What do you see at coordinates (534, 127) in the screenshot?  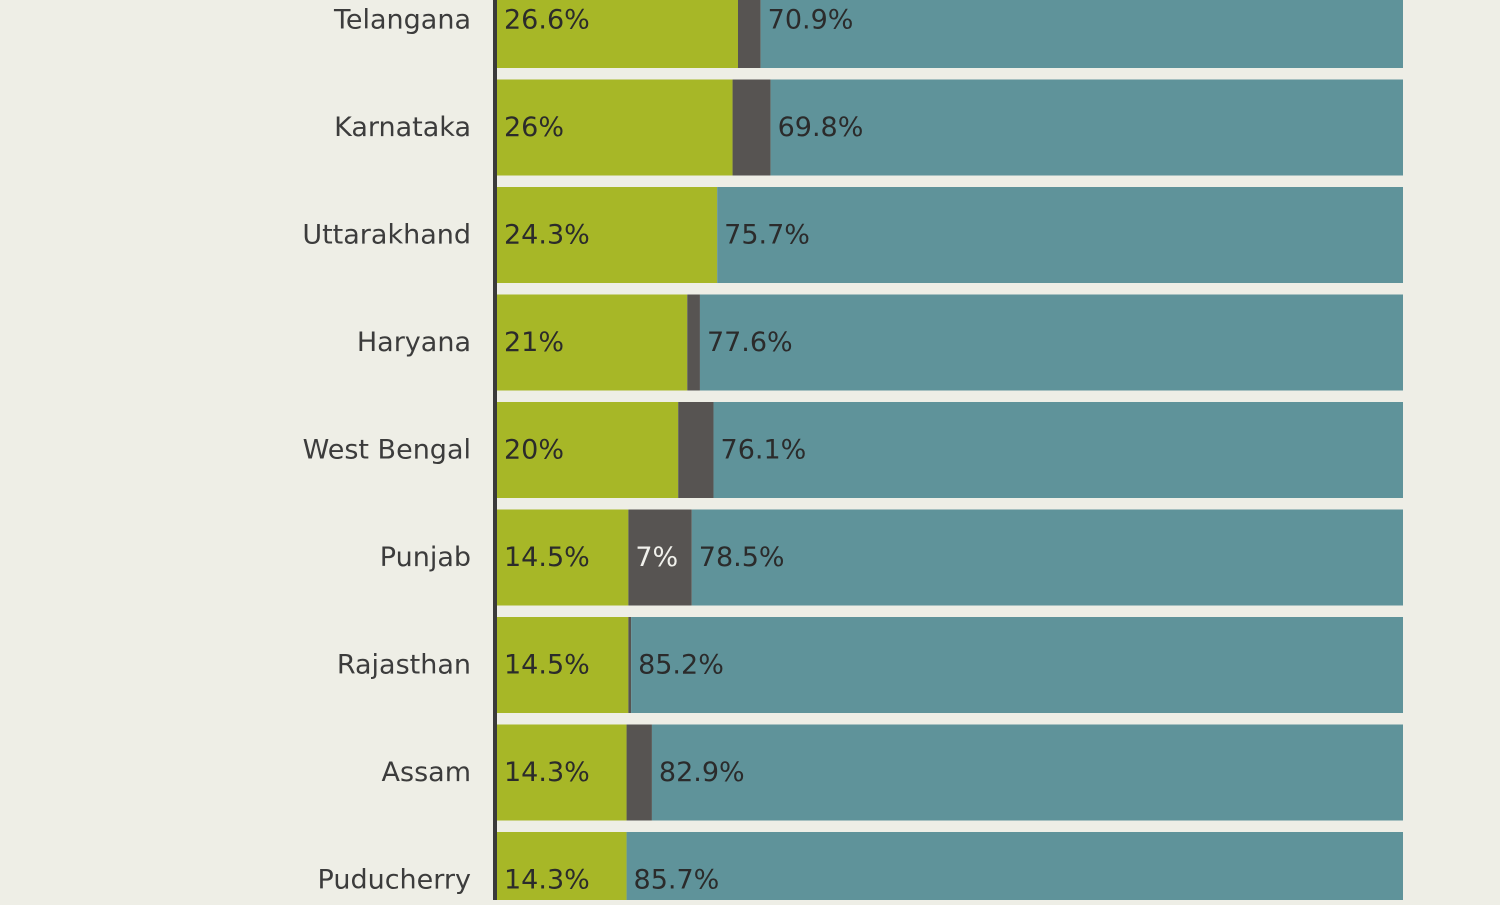 I see `value-label-karnataka-s1: 26%` at bounding box center [534, 127].